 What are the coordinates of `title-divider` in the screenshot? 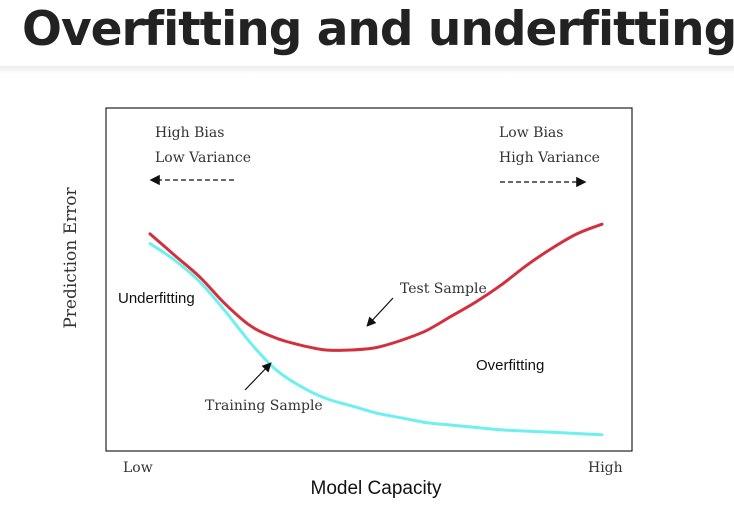 It's located at (367, 70).